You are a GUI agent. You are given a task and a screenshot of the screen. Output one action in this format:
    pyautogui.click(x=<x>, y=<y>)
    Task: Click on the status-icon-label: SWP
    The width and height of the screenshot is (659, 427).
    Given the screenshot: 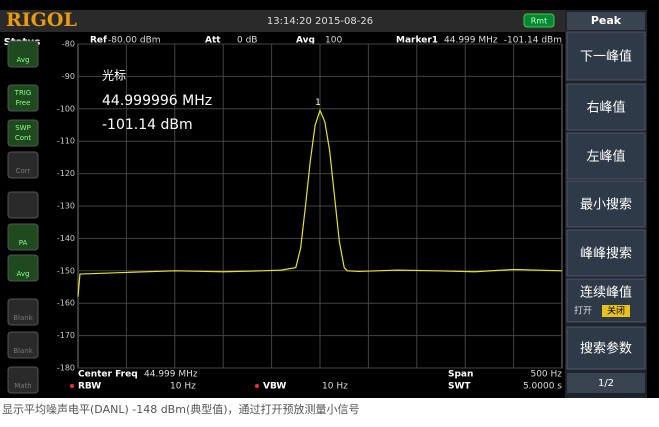 What is the action you would take?
    pyautogui.click(x=23, y=128)
    